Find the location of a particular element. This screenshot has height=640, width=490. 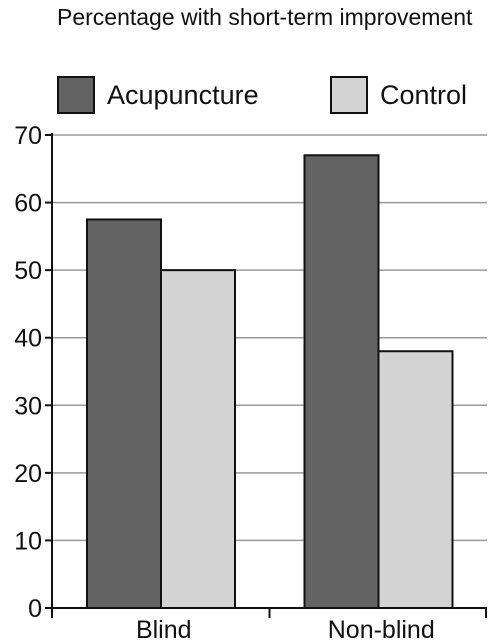

bar-acupuncture-blind is located at coordinates (124, 413).